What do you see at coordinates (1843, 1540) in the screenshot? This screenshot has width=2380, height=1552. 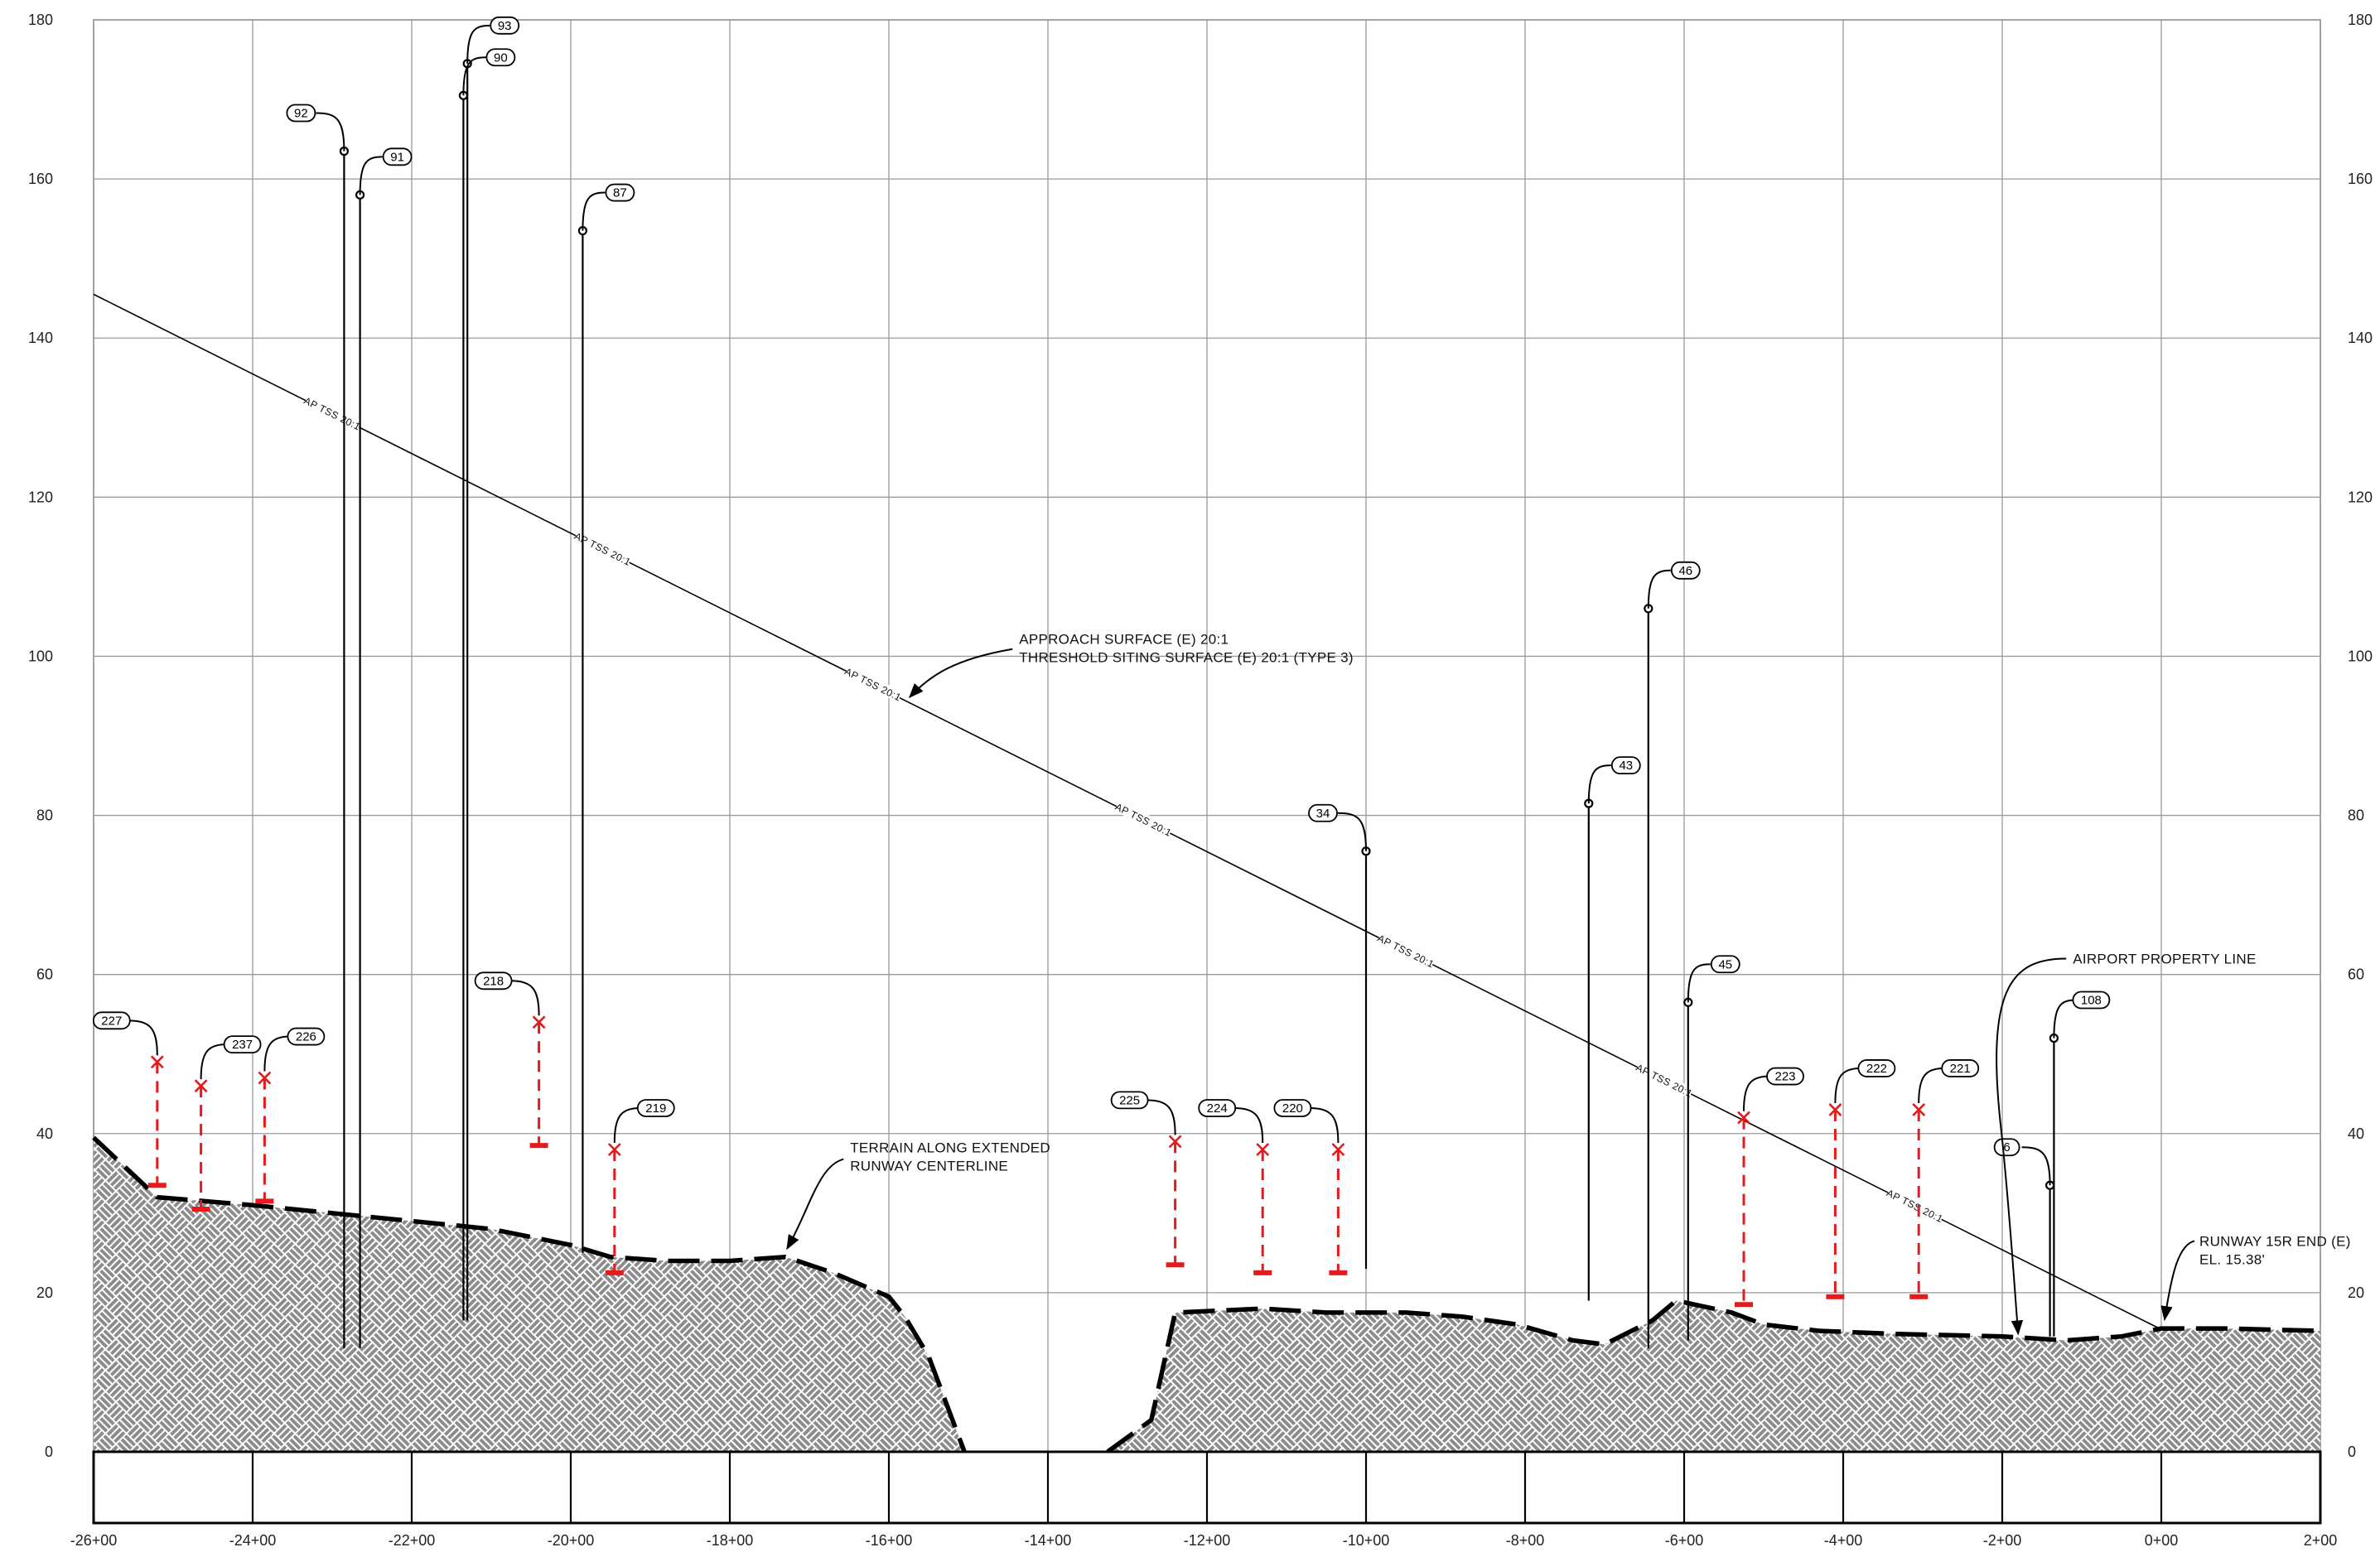 I see `station-tick-label: -4+00` at bounding box center [1843, 1540].